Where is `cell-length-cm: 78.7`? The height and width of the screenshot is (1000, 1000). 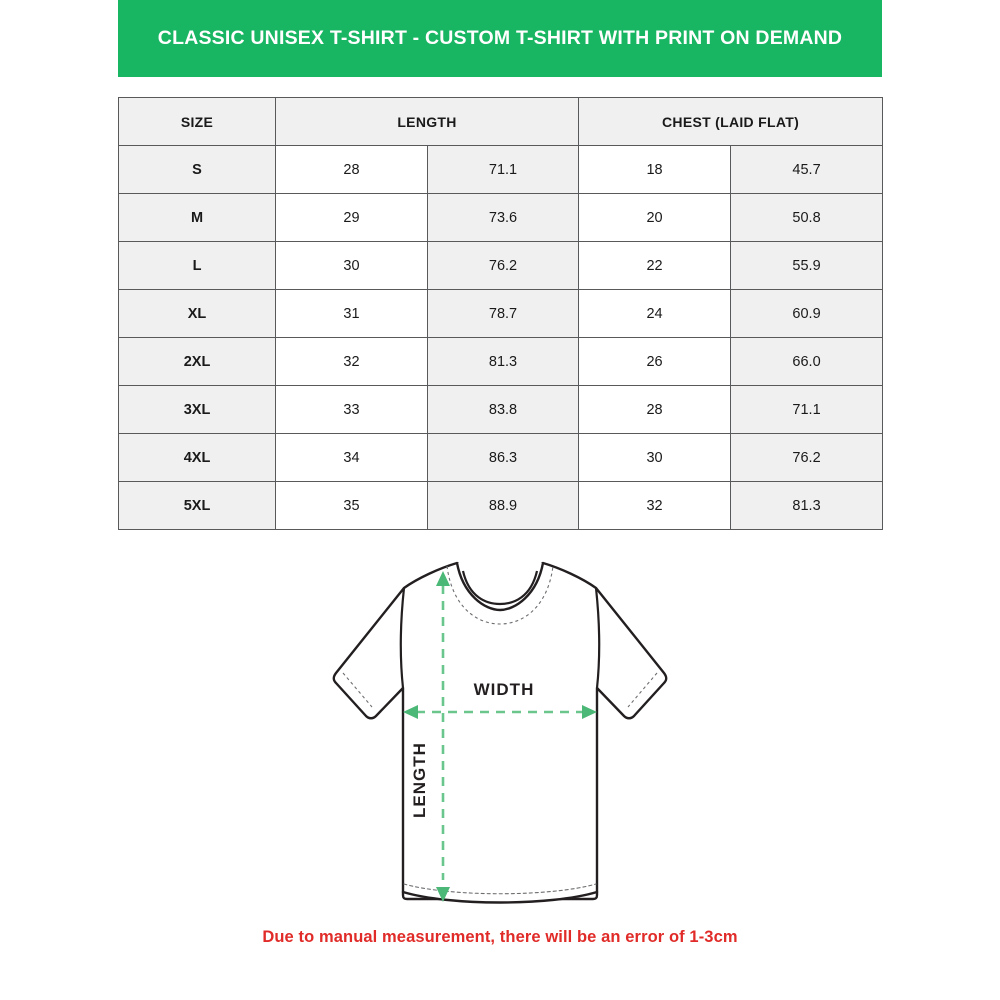
cell-length-cm: 78.7 is located at coordinates (503, 313).